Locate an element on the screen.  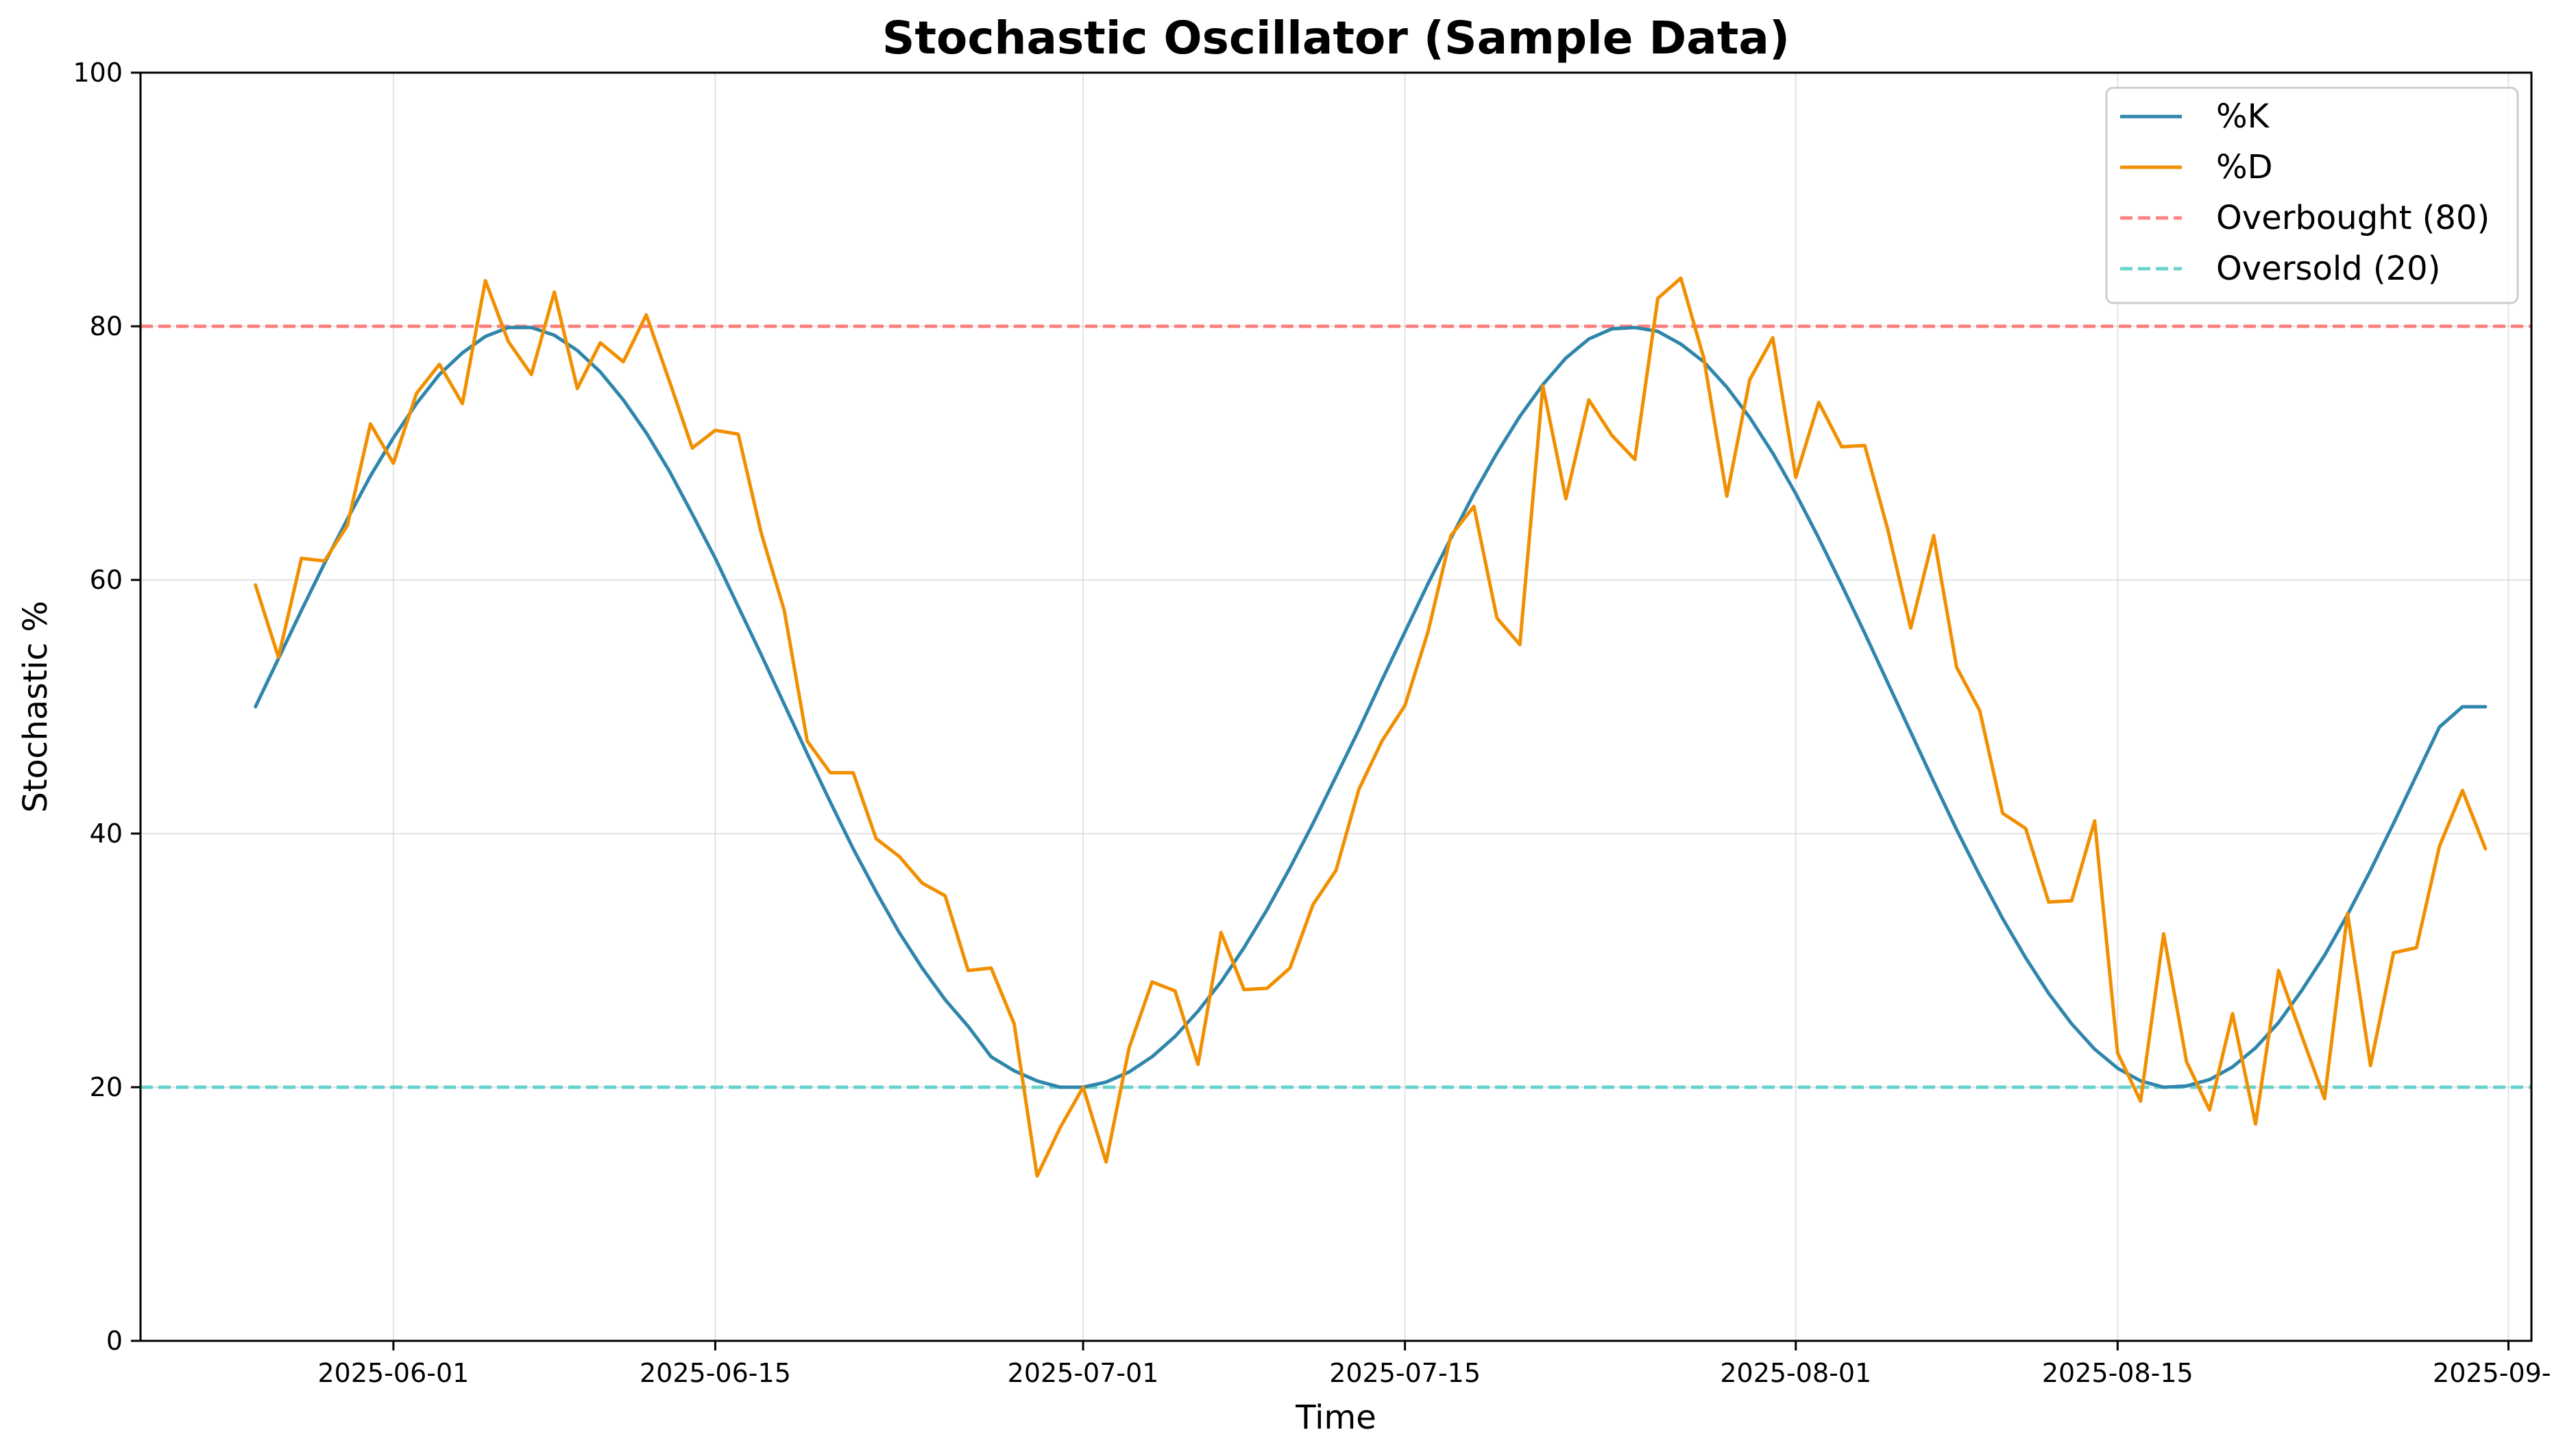
legend: %K %D Overbought (80) Oversold (20) is located at coordinates (2312, 195).